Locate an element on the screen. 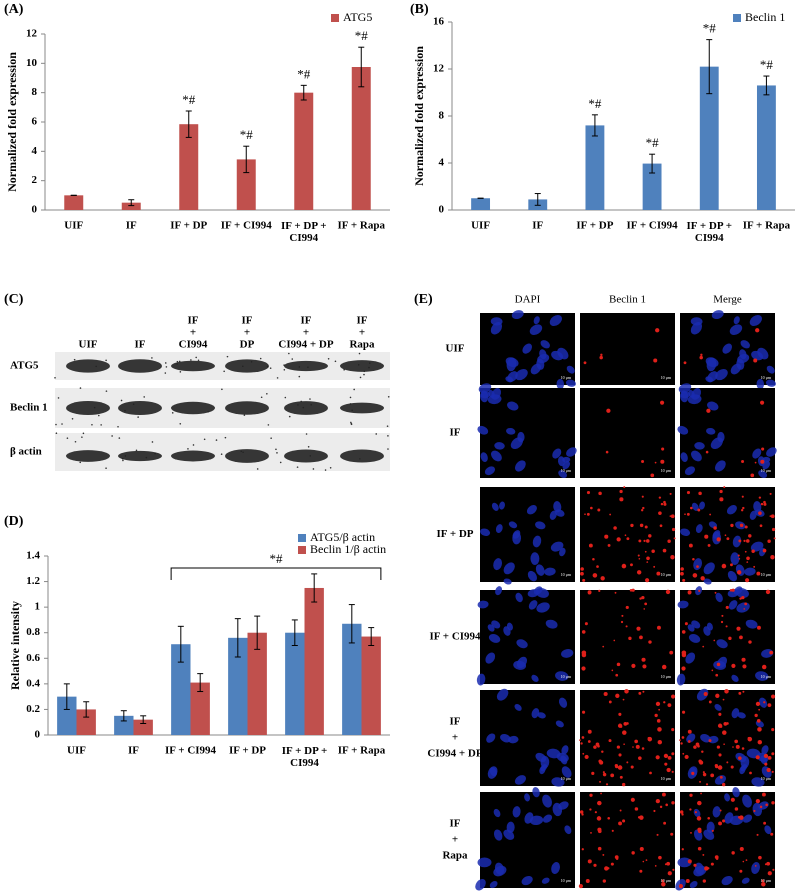 The width and height of the screenshot is (800, 891). y-axis-label: Normalized fold expression is located at coordinates (12, 122).